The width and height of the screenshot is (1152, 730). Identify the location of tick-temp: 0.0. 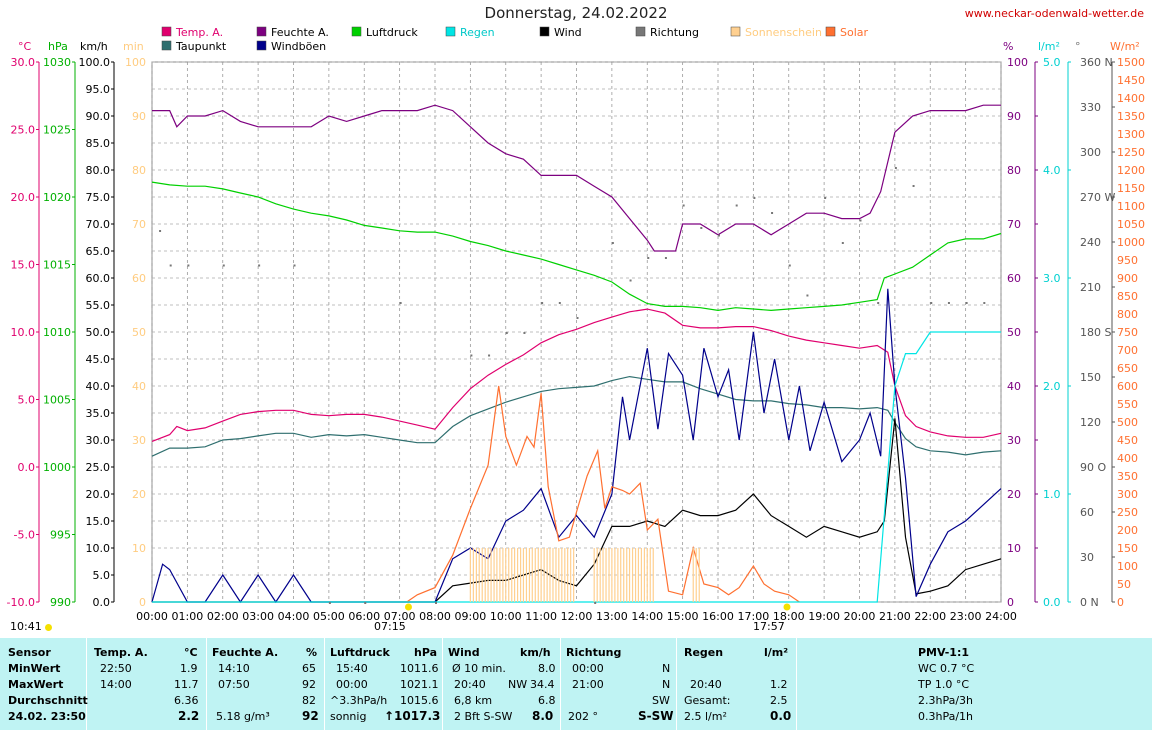
(27, 467).